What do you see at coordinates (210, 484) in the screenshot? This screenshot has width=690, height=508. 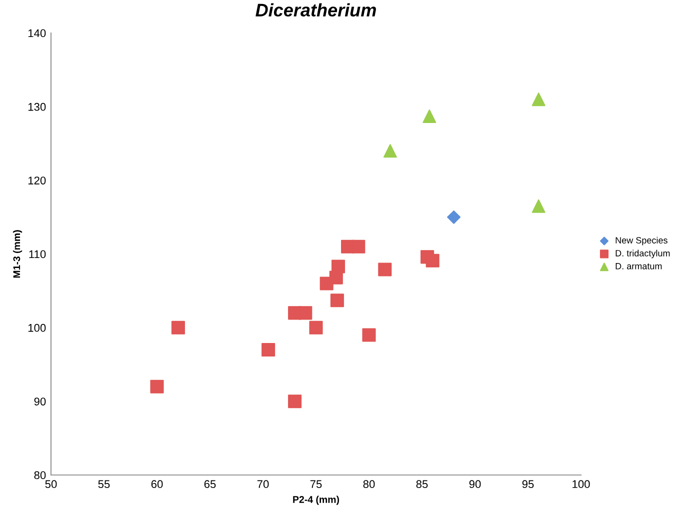 I see `x-tick-label: 65` at bounding box center [210, 484].